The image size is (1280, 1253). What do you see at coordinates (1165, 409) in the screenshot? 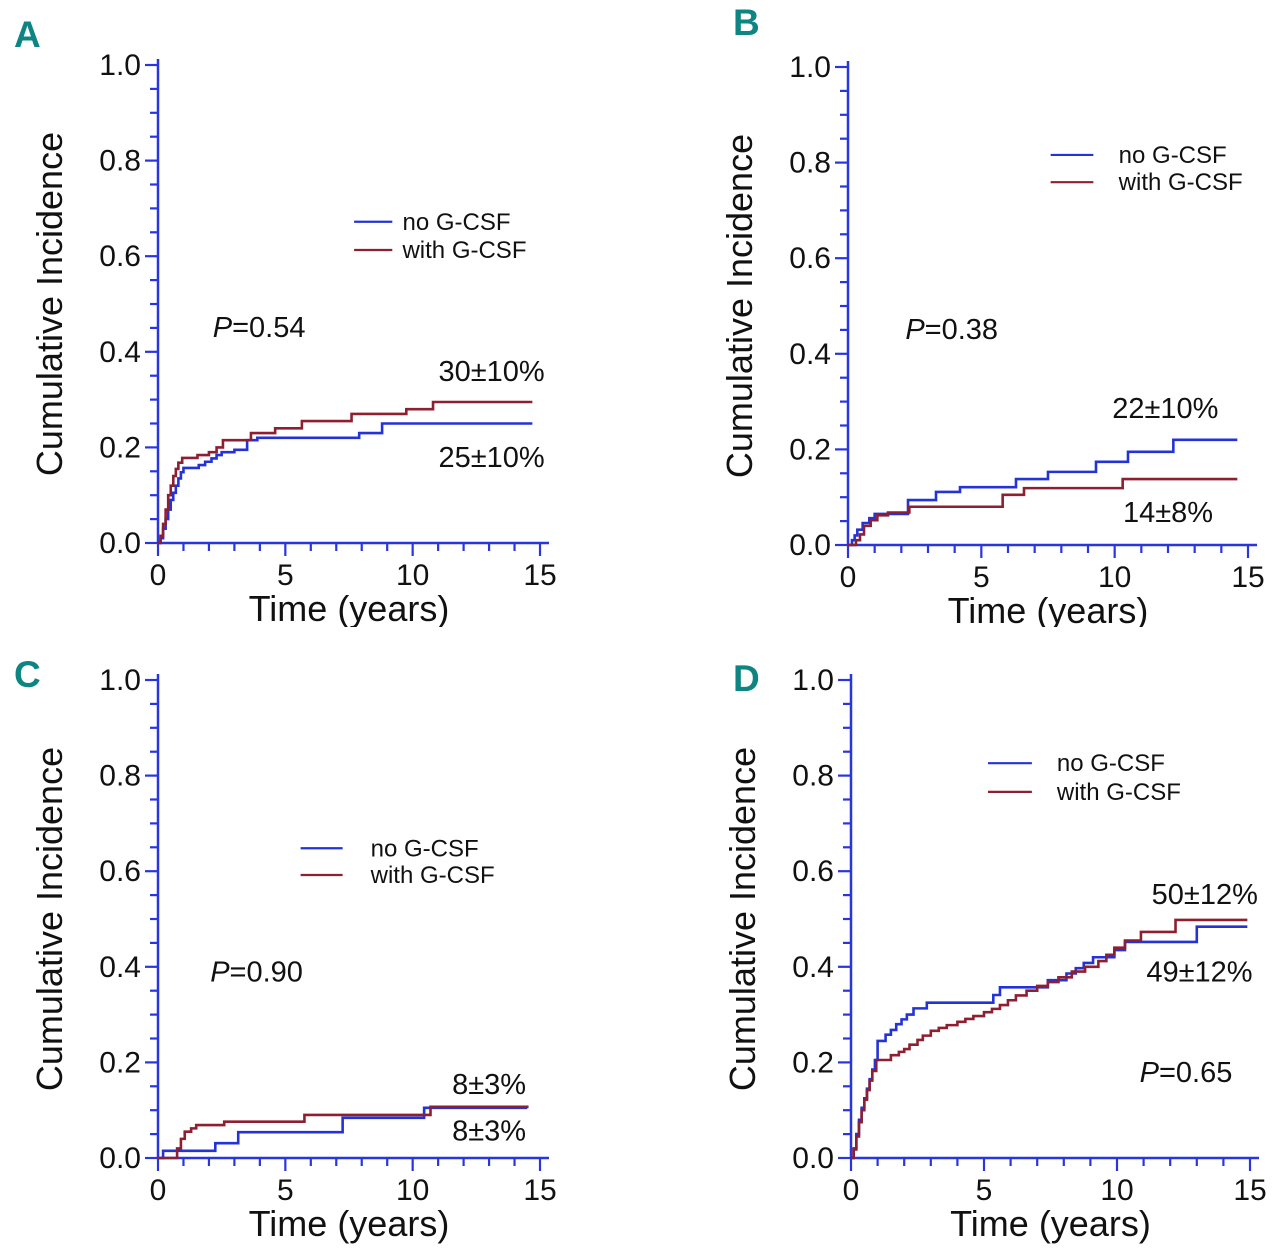
I see `final-value-label: 22±10%` at bounding box center [1165, 409].